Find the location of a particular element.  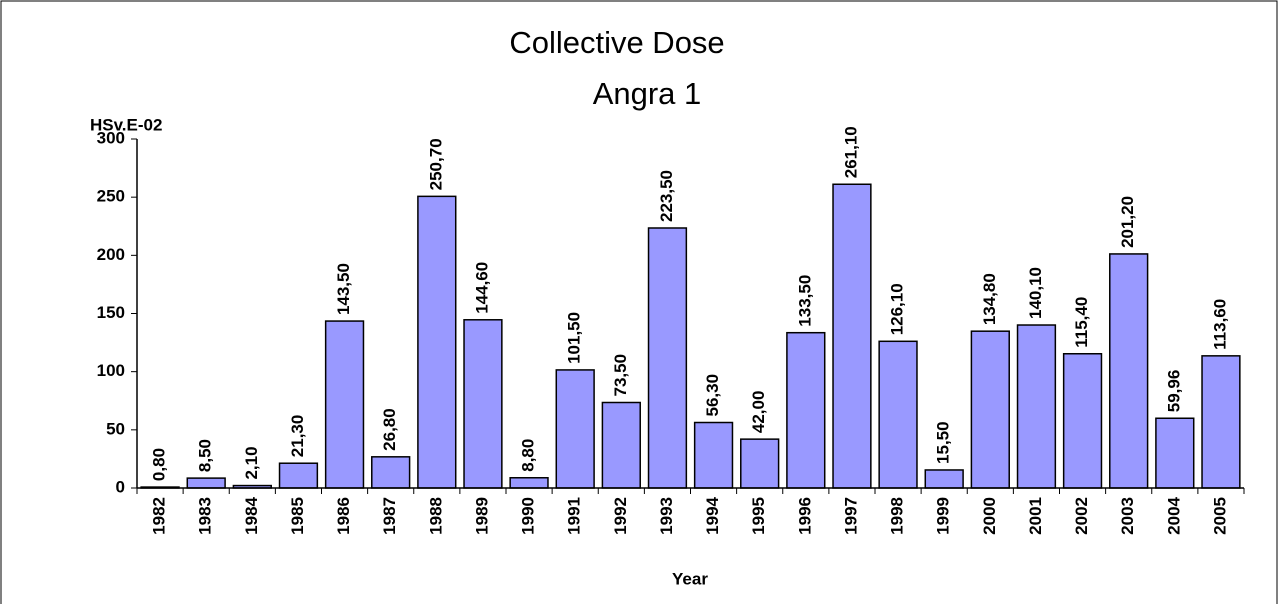

data-label: 73,50 is located at coordinates (620, 375).